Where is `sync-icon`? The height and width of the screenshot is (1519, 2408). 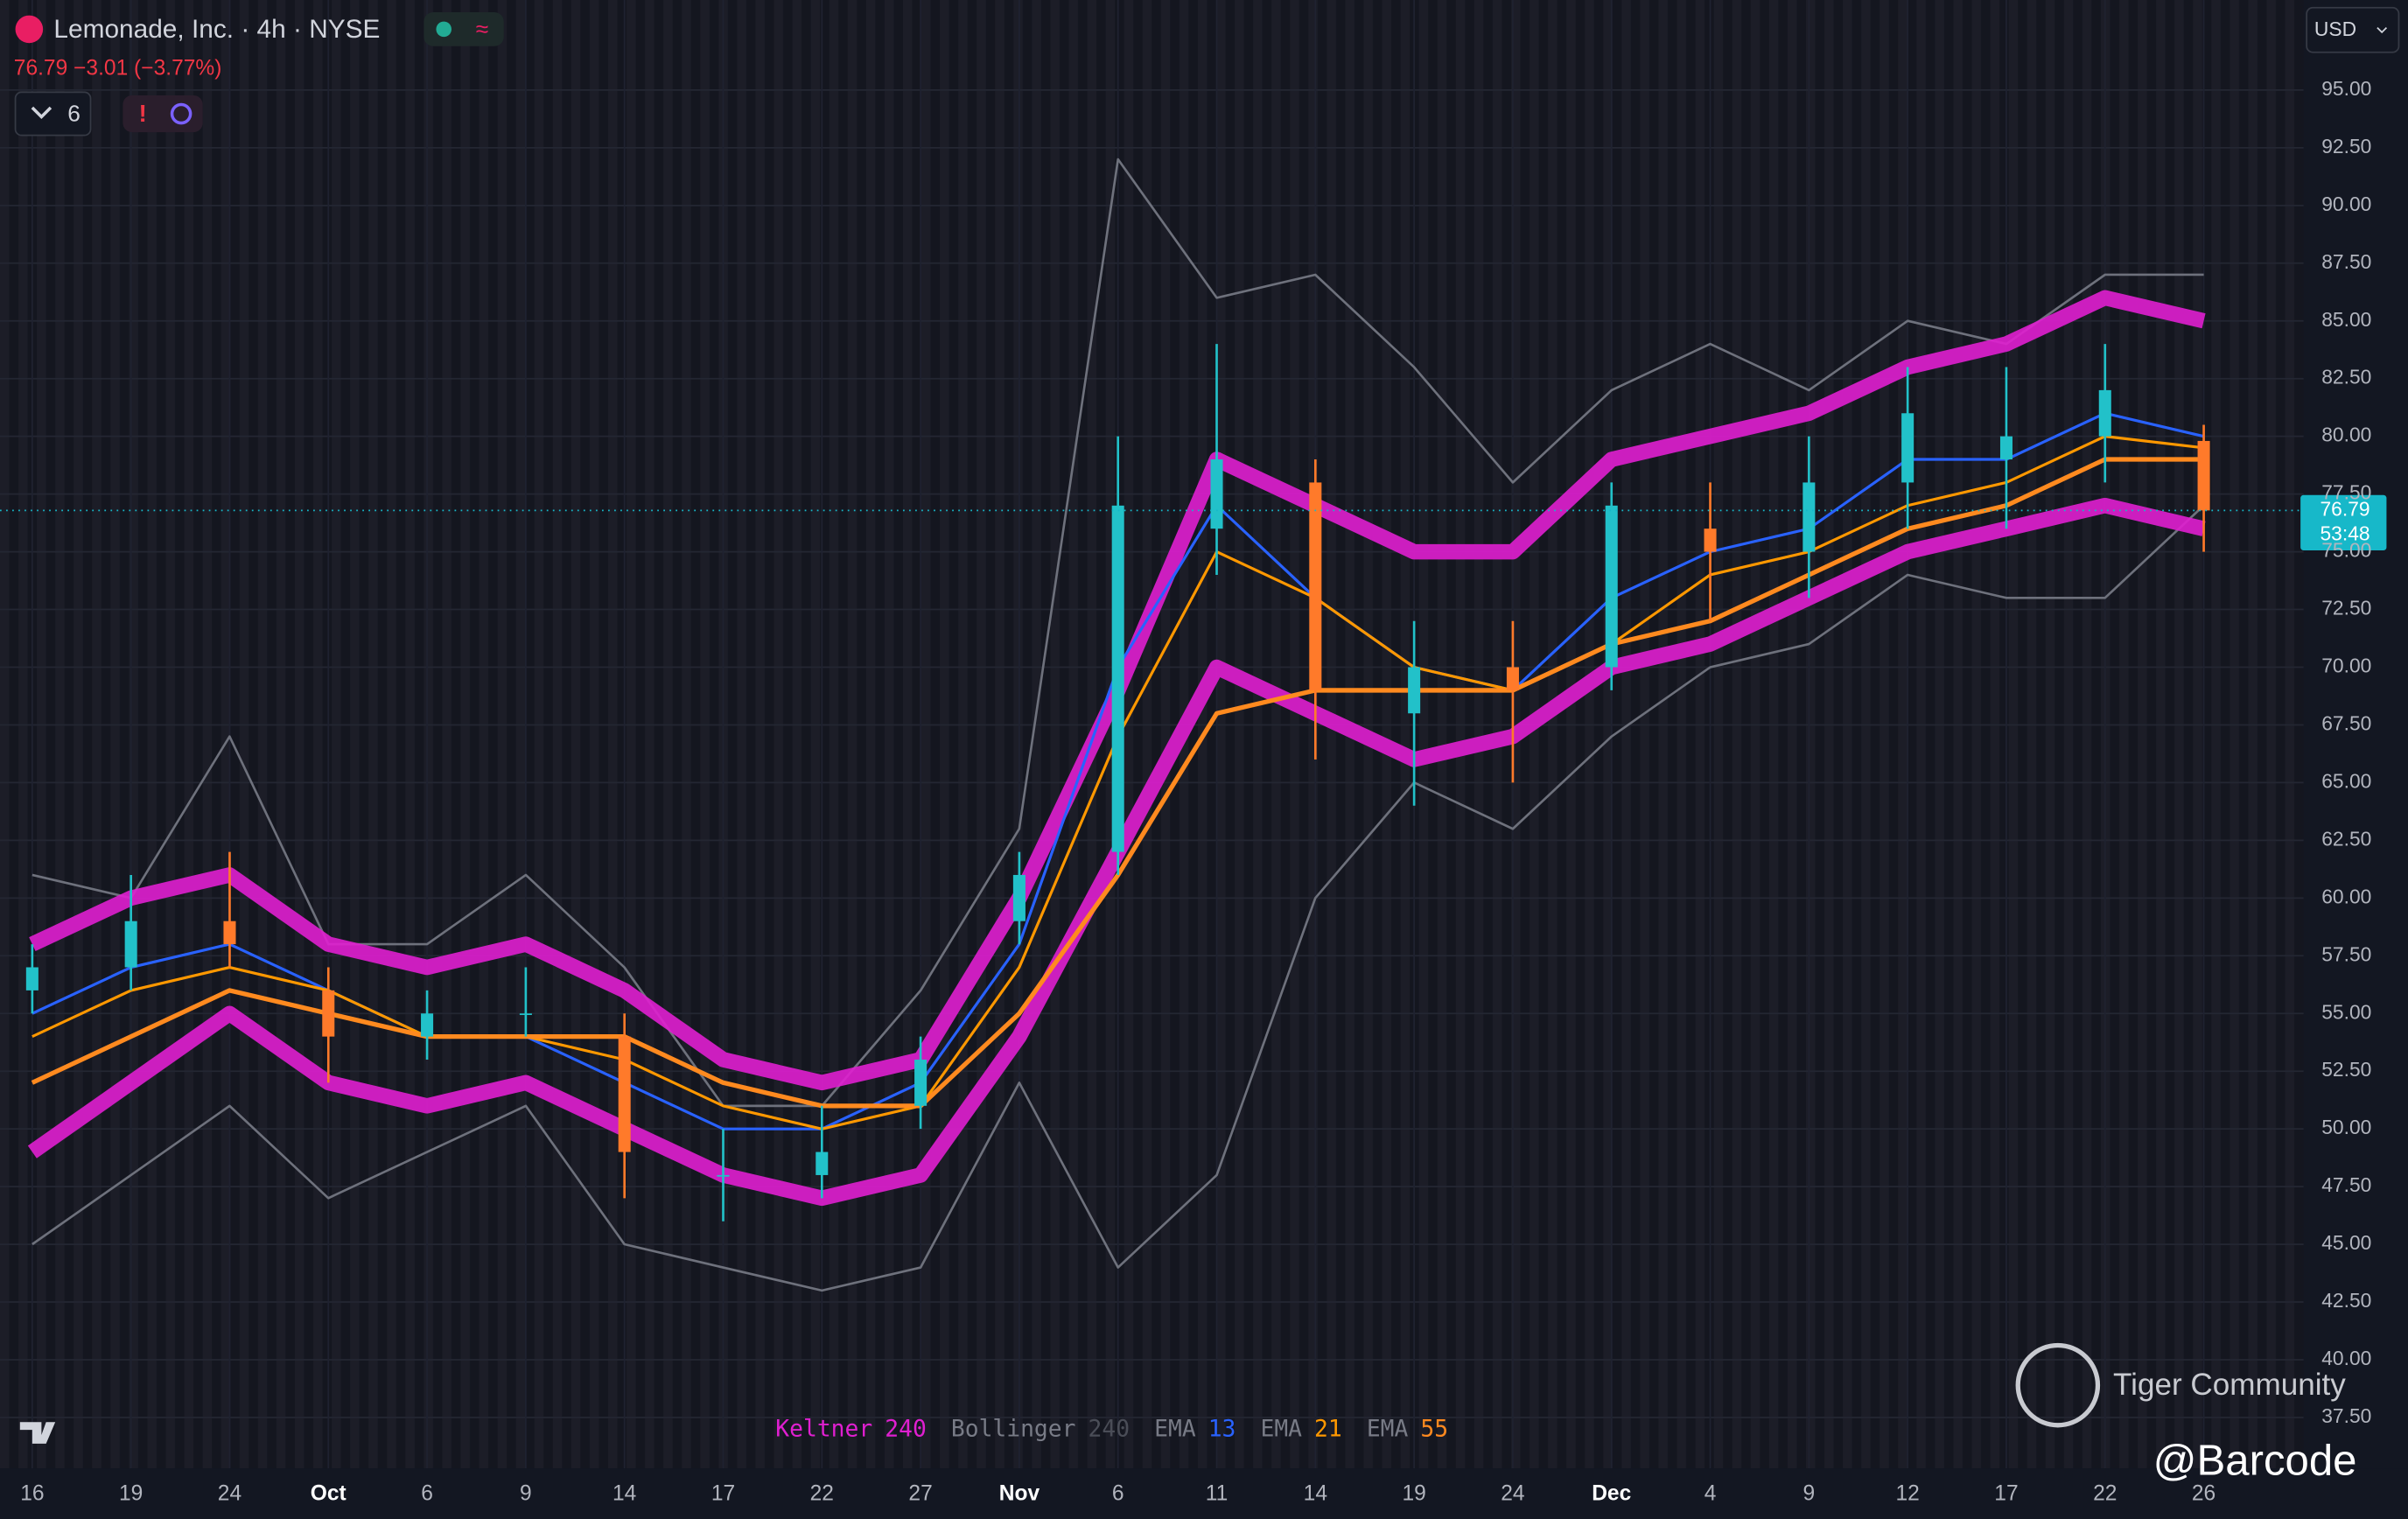
sync-icon is located at coordinates (181, 113).